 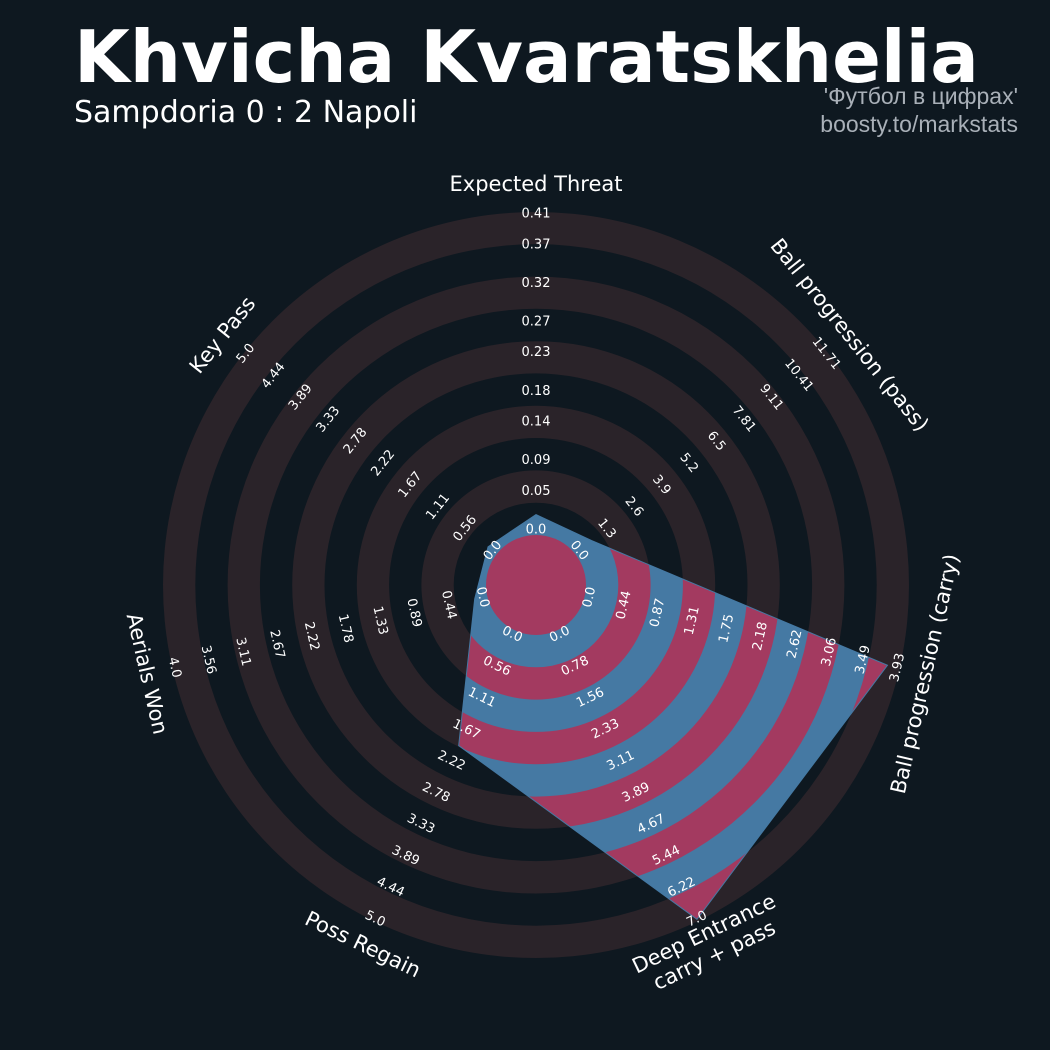 I want to click on chart-title: Khvicha Kvaratskhelia, so click(x=526, y=57).